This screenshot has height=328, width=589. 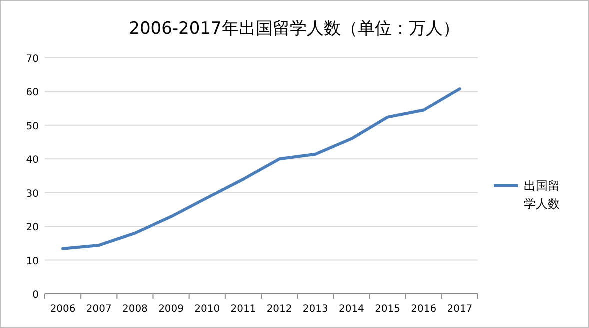 What do you see at coordinates (424, 309) in the screenshot?
I see `x-tick-label: 2016` at bounding box center [424, 309].